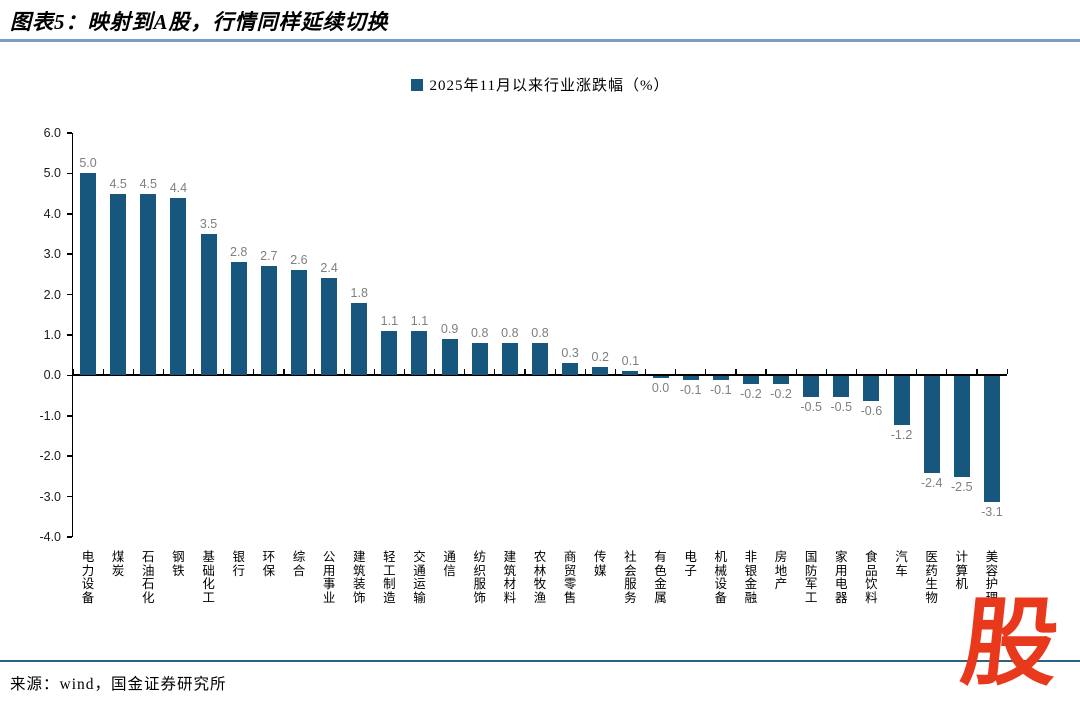 The image size is (1080, 705). Describe the element at coordinates (178, 187) in the screenshot. I see `bar-value-label: 4.4` at that location.